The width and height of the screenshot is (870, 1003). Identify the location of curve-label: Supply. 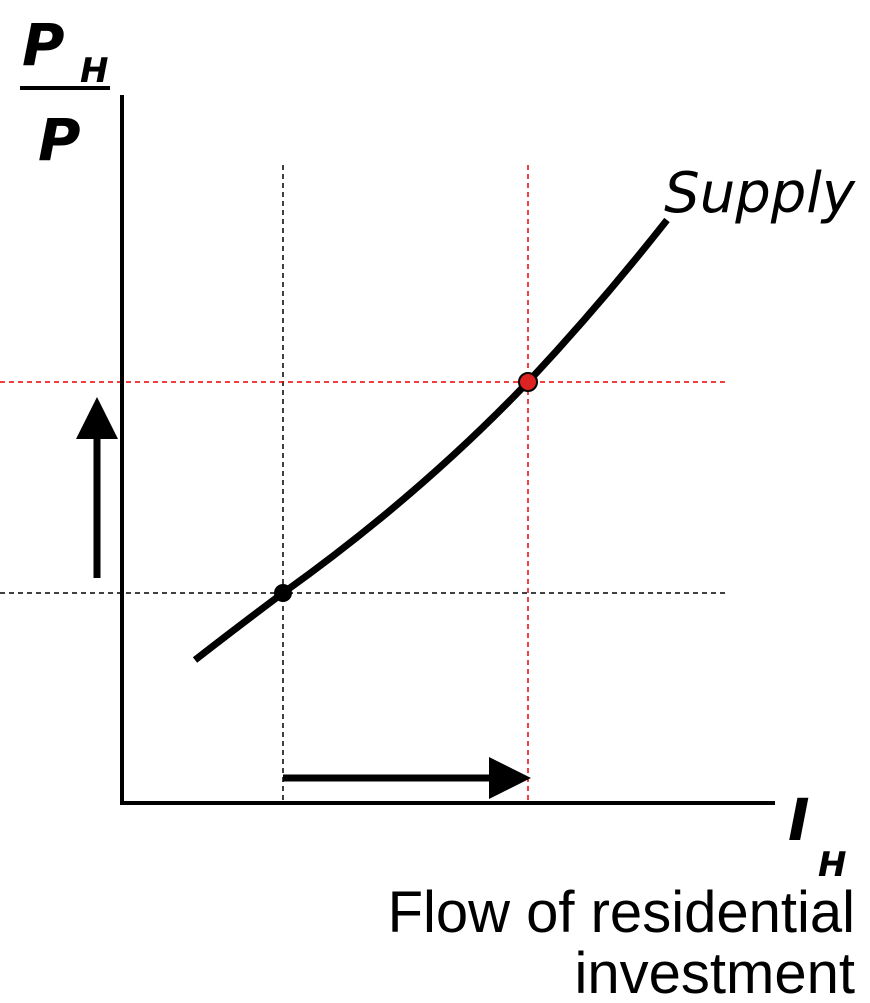
(760, 193).